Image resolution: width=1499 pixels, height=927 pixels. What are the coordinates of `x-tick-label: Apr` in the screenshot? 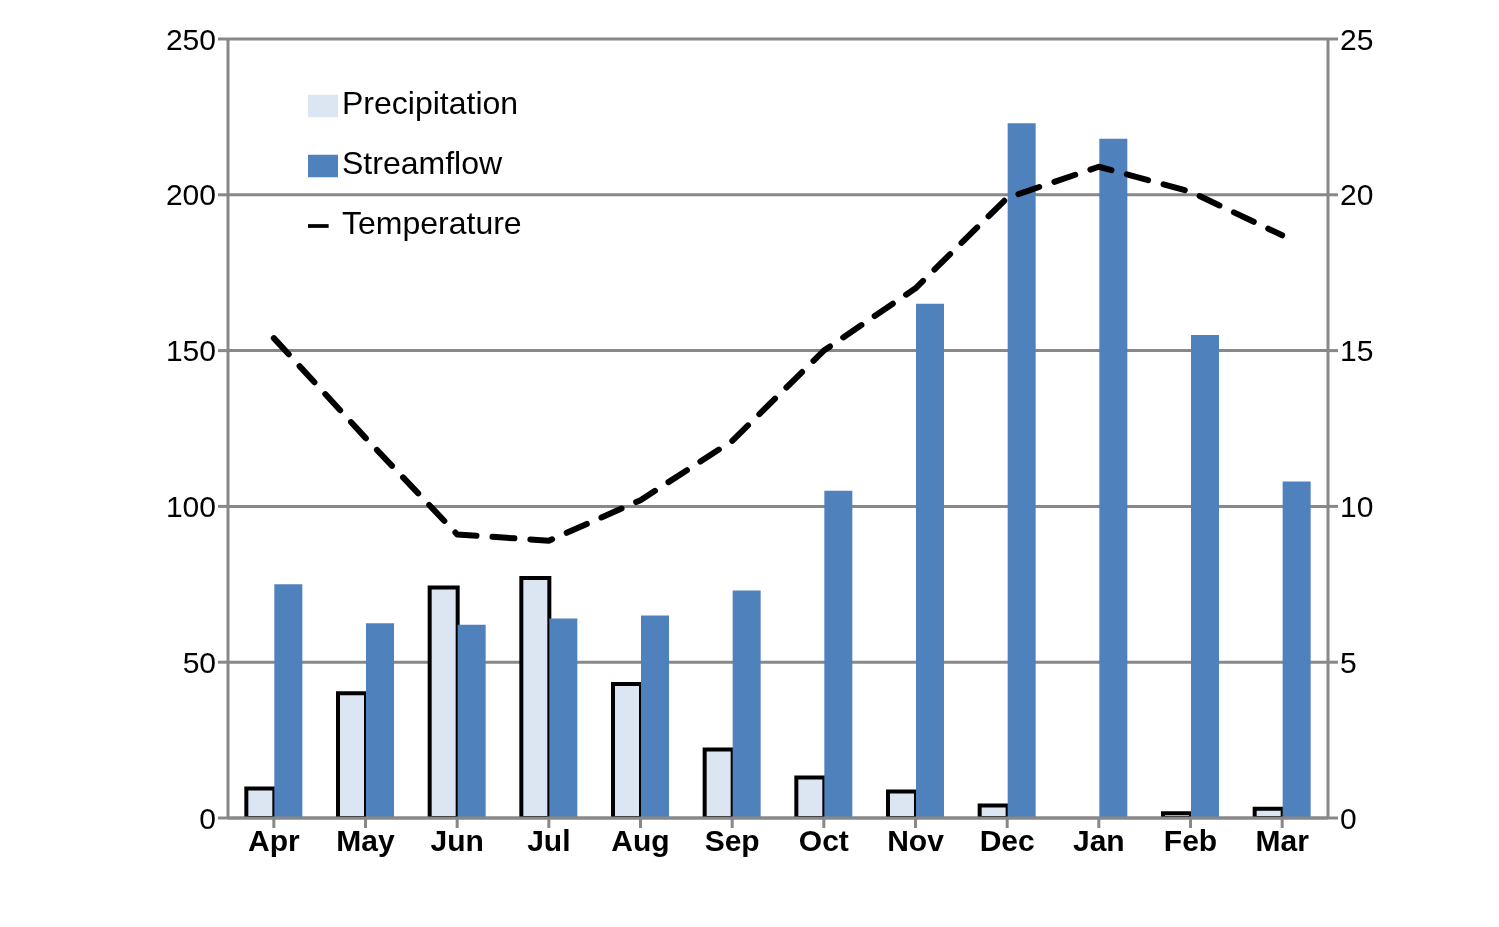 It's located at (274, 841).